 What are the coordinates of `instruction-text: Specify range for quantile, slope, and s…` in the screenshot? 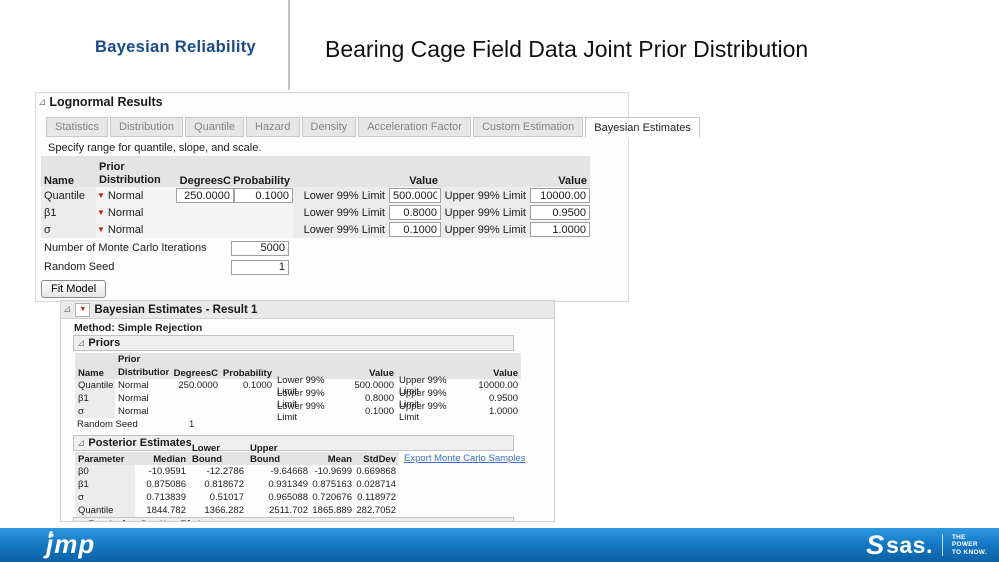 It's located at (155, 148).